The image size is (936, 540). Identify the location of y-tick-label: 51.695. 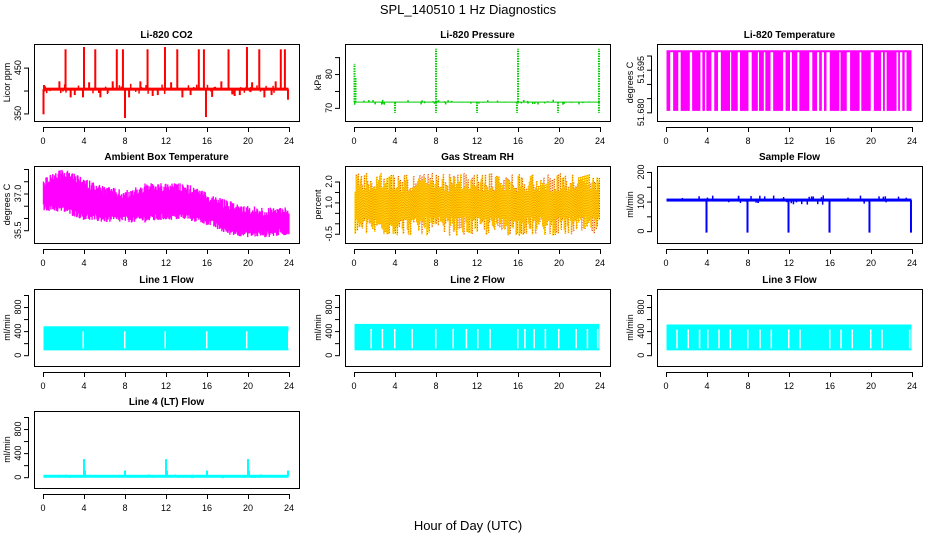
(641, 70).